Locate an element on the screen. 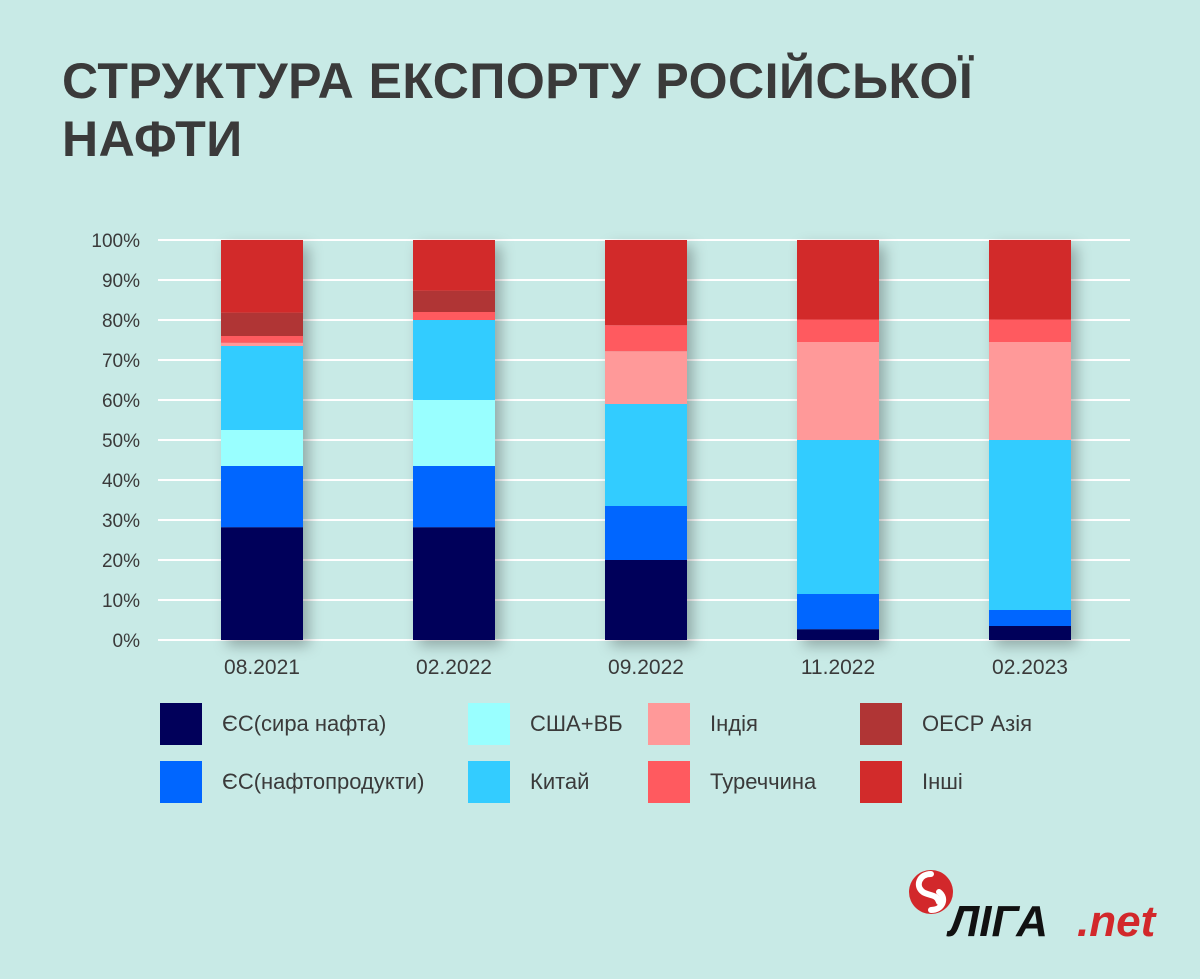 The image size is (1200, 979). legend-item: ЄС(сира нафта) is located at coordinates (273, 724).